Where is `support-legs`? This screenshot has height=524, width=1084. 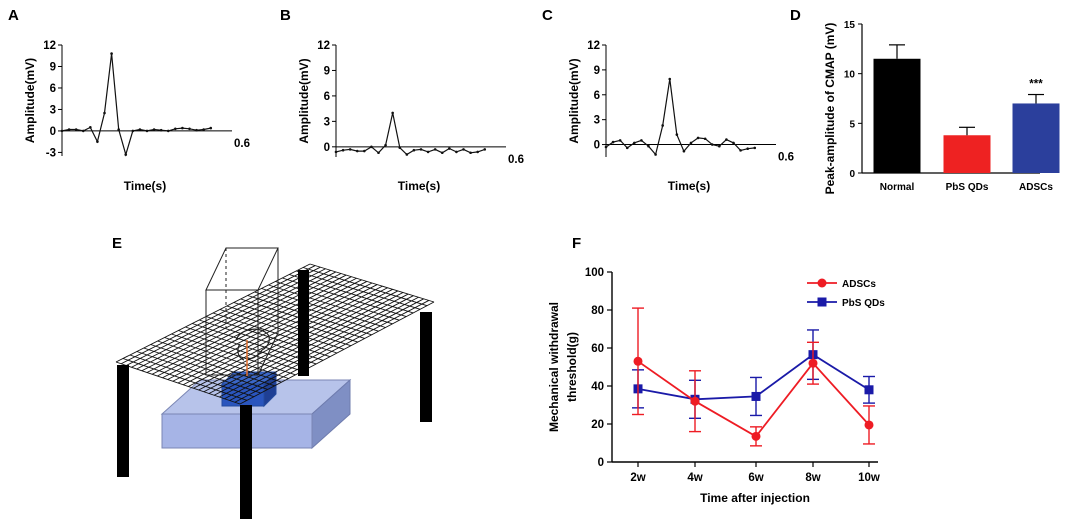
support-legs is located at coordinates (274, 394).